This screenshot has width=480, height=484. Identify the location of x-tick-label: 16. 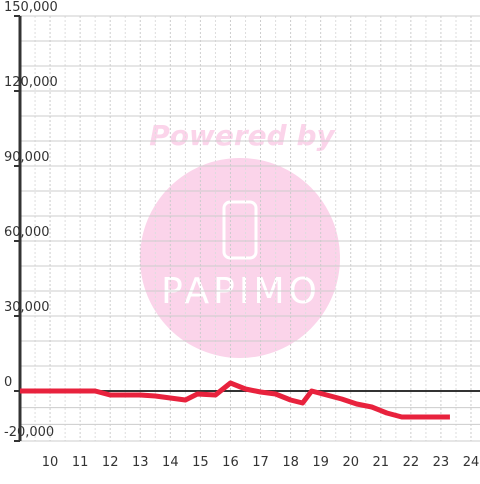
(230, 462).